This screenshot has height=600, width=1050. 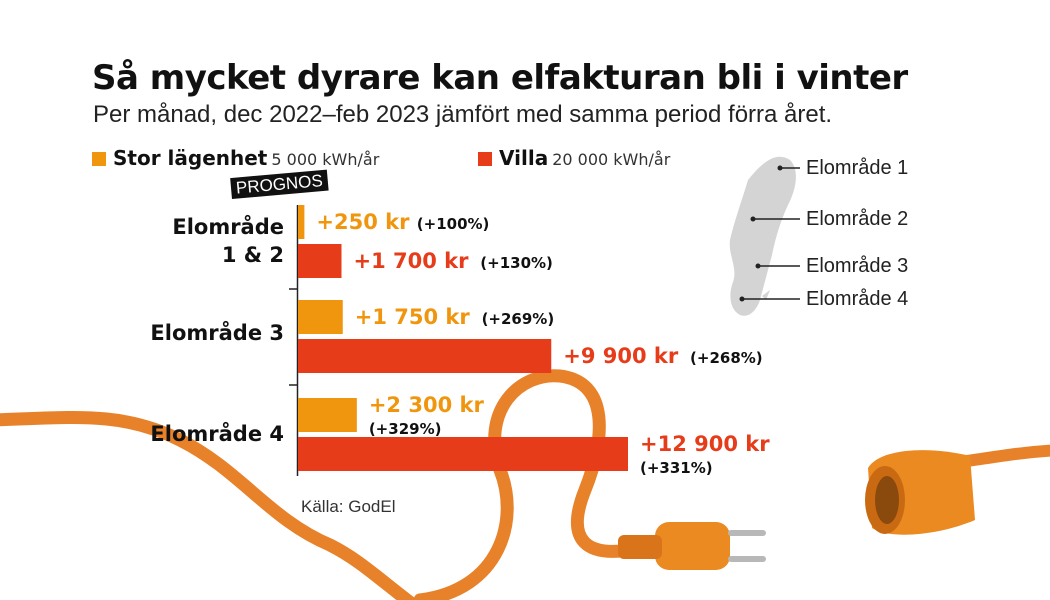 I want to click on legend-swatch-villa, so click(x=485, y=159).